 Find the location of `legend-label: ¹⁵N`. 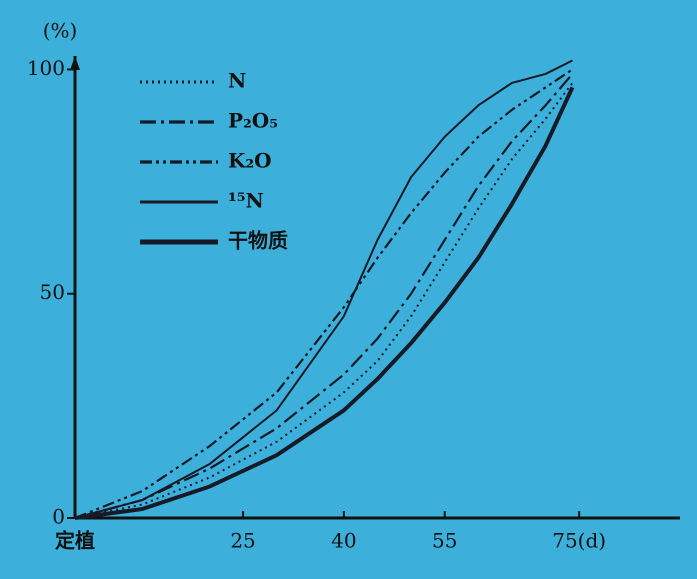

legend-label: ¹⁵N is located at coordinates (246, 201).